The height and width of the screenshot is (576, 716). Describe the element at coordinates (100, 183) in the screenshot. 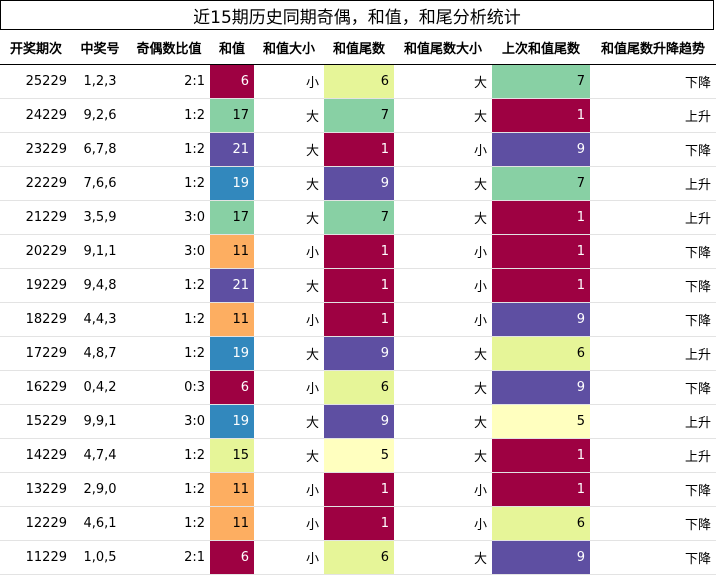

I see `cell-numbers: 7,6,6` at that location.